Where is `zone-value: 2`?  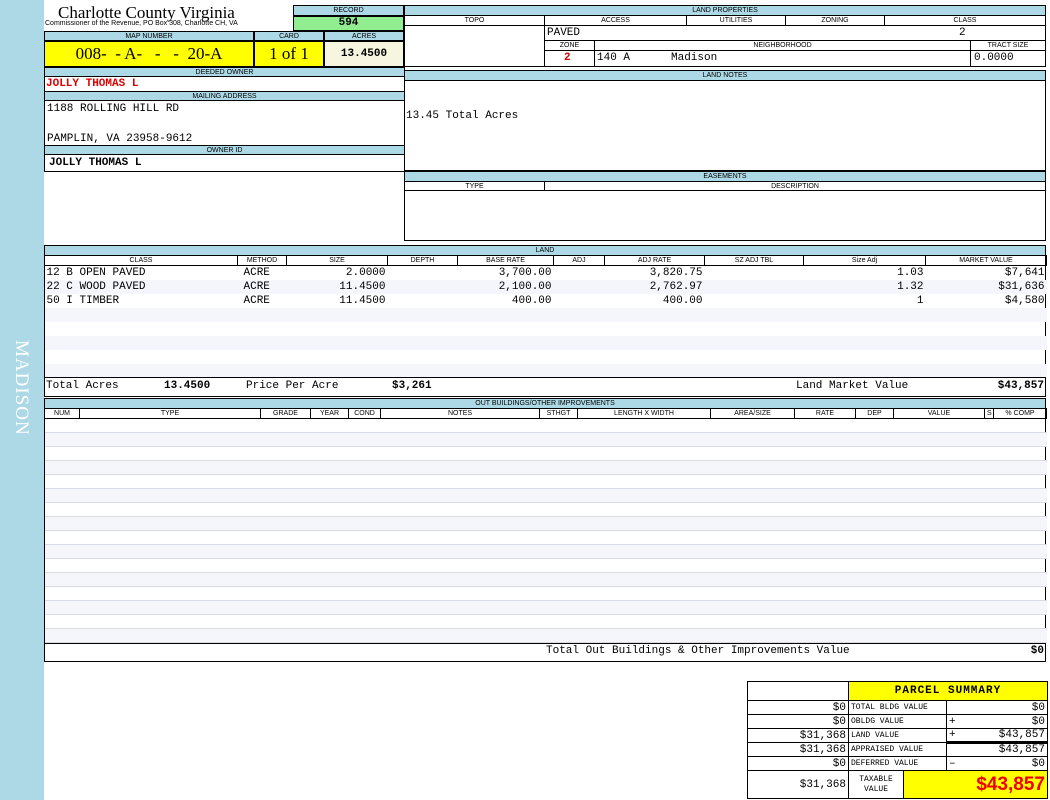
zone-value: 2 is located at coordinates (567, 58).